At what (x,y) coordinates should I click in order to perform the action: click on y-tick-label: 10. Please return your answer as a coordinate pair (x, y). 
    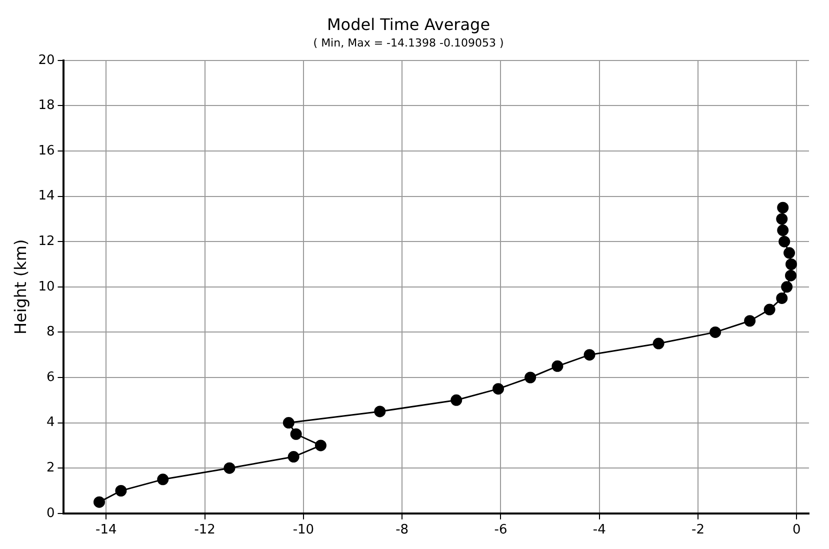
    Looking at the image, I should click on (46, 286).